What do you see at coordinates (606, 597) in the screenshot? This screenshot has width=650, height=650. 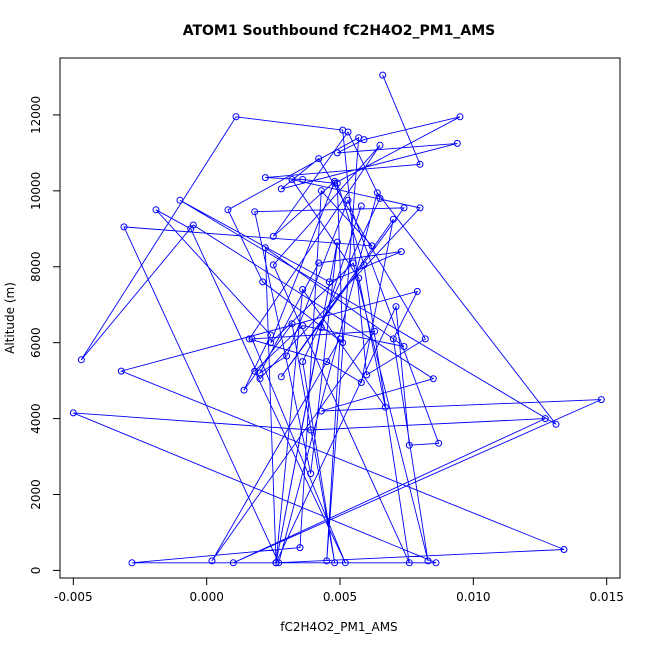 I see `x-tick-label: 0.015` at bounding box center [606, 597].